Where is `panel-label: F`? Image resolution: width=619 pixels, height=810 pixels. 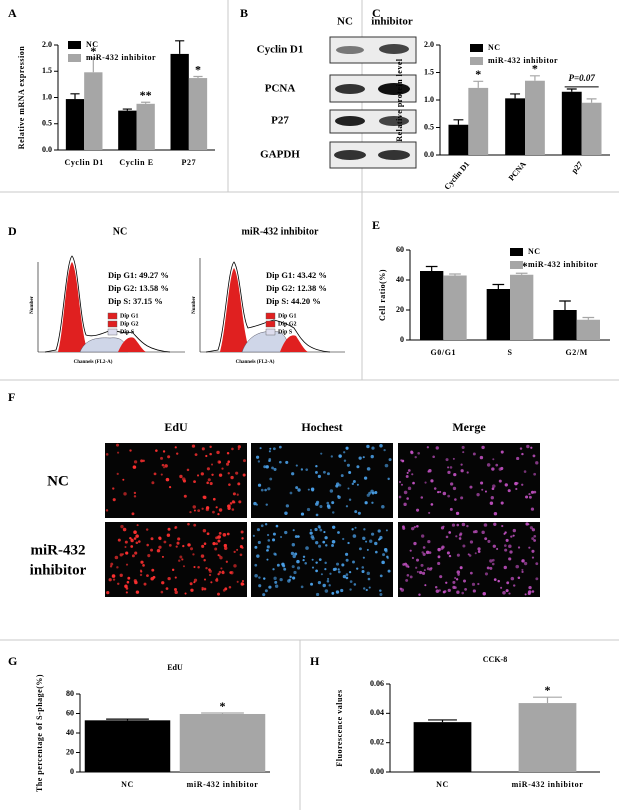
panel-label: F is located at coordinates (11, 397).